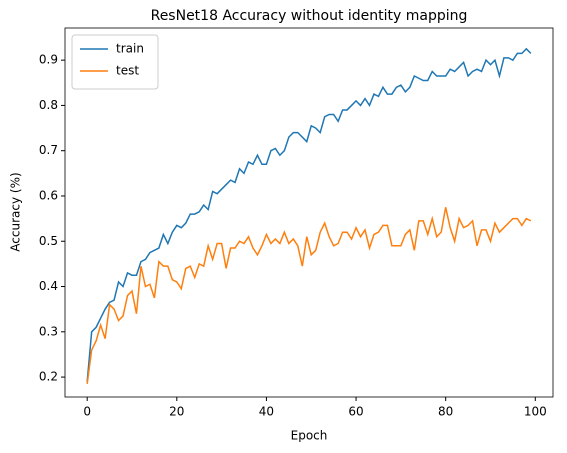 This screenshot has height=453, width=567. I want to click on legend-label: test, so click(127, 71).